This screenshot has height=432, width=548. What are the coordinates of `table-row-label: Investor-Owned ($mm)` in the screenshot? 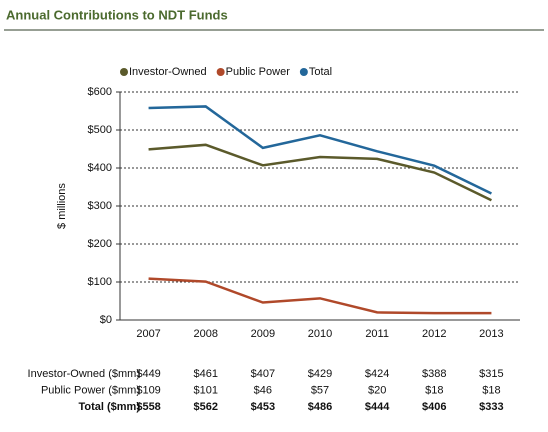 It's located at (84, 374).